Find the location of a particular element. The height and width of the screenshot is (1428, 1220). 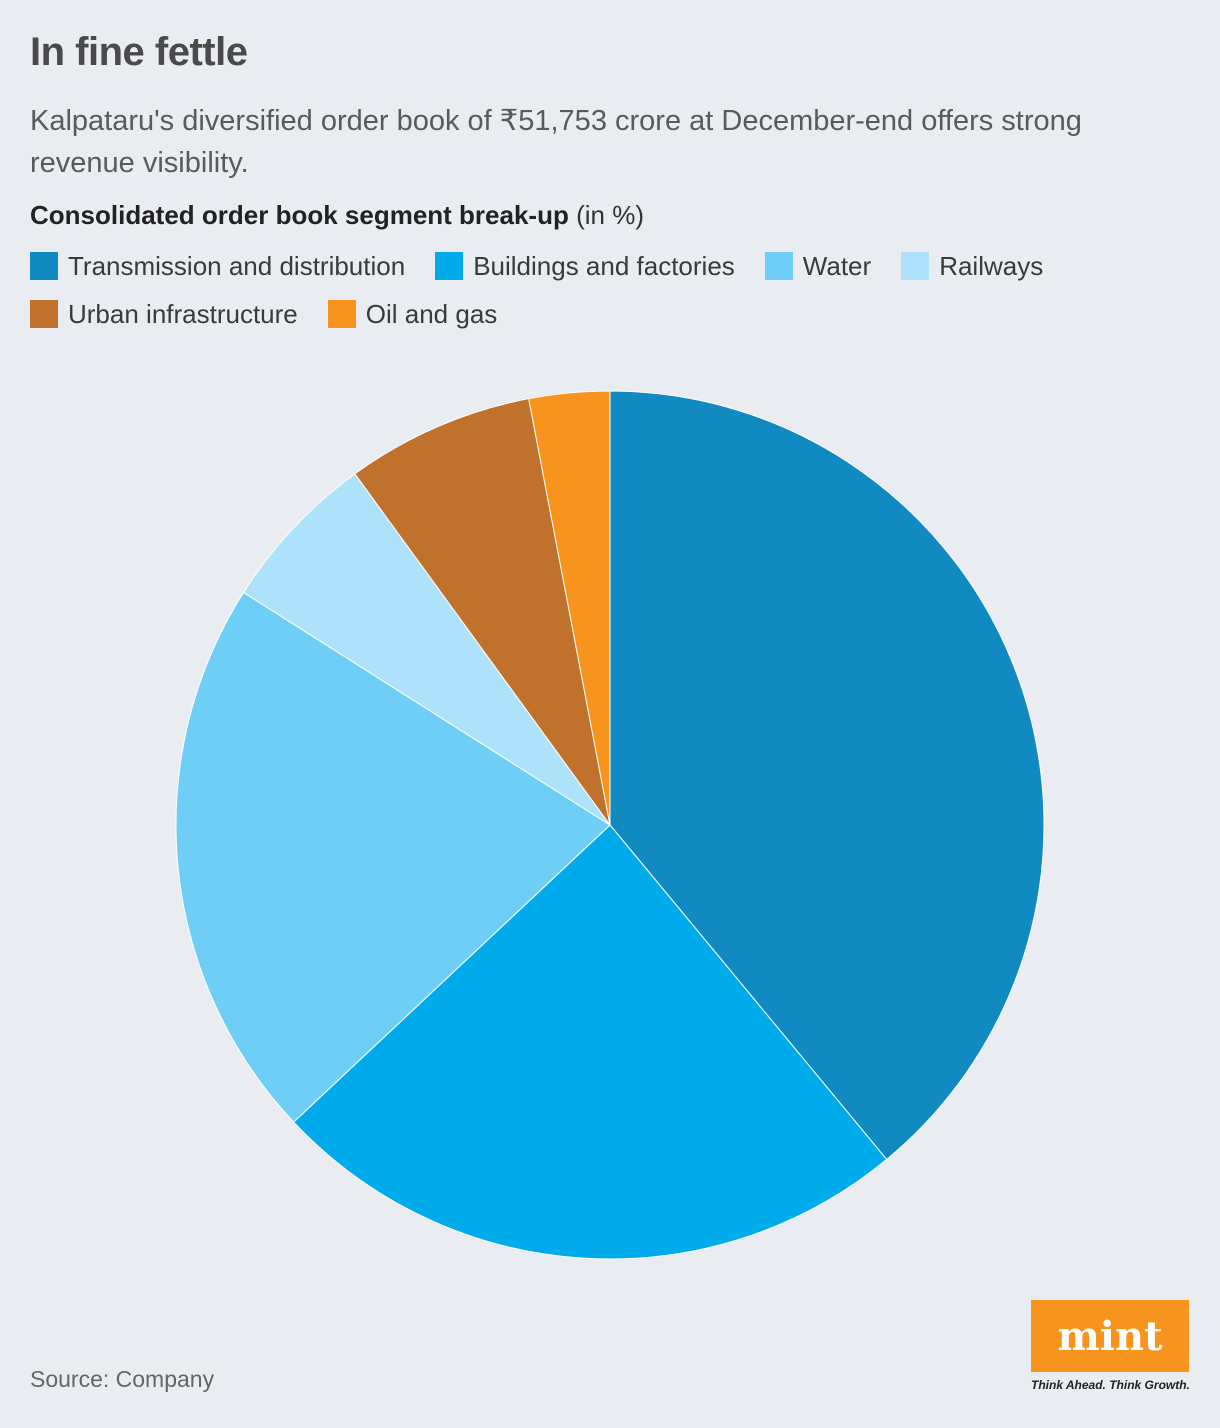

legend-item: Water is located at coordinates (818, 265).